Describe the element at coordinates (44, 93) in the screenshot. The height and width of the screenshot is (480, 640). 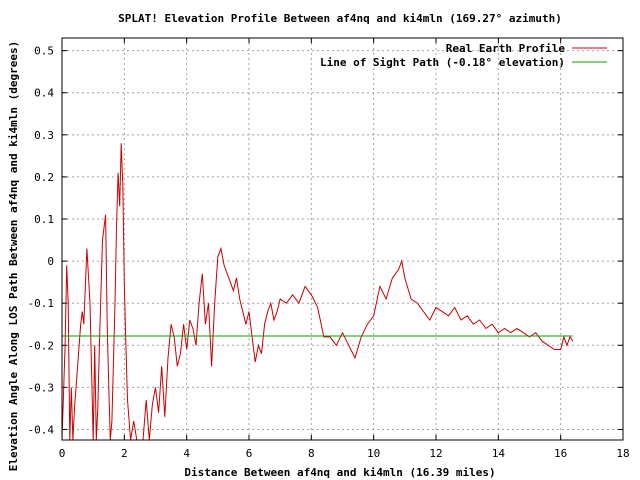
I see `y-tick-label: 0.4` at that location.